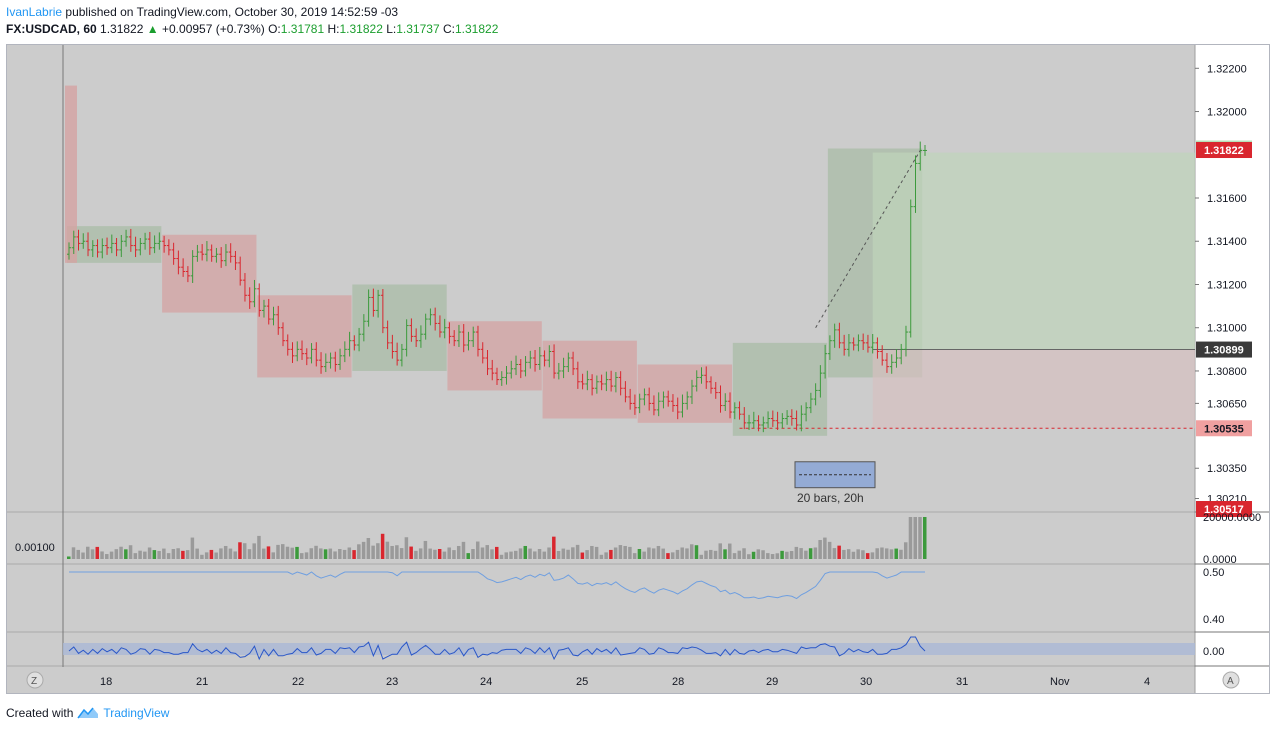 This screenshot has width=1276, height=731. What do you see at coordinates (830, 498) in the screenshot?
I see `measure-label: 20 bars, 20h` at bounding box center [830, 498].